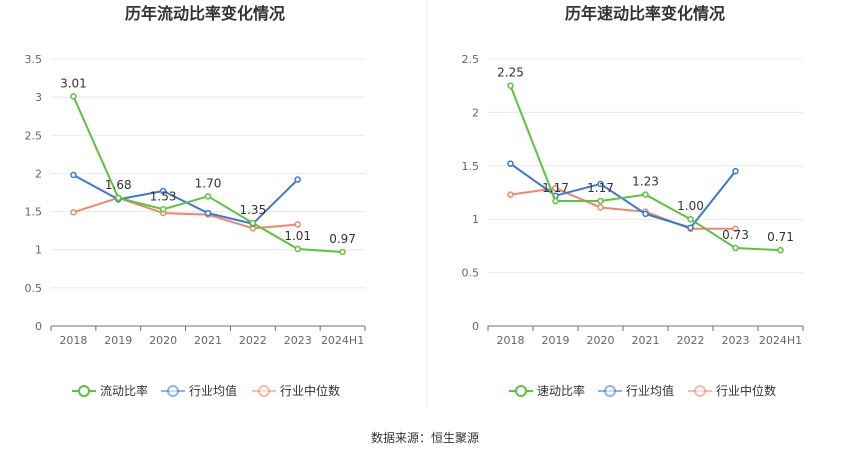 Image resolution: width=850 pixels, height=459 pixels. I want to click on y-tick-label: 3.5, so click(34, 59).